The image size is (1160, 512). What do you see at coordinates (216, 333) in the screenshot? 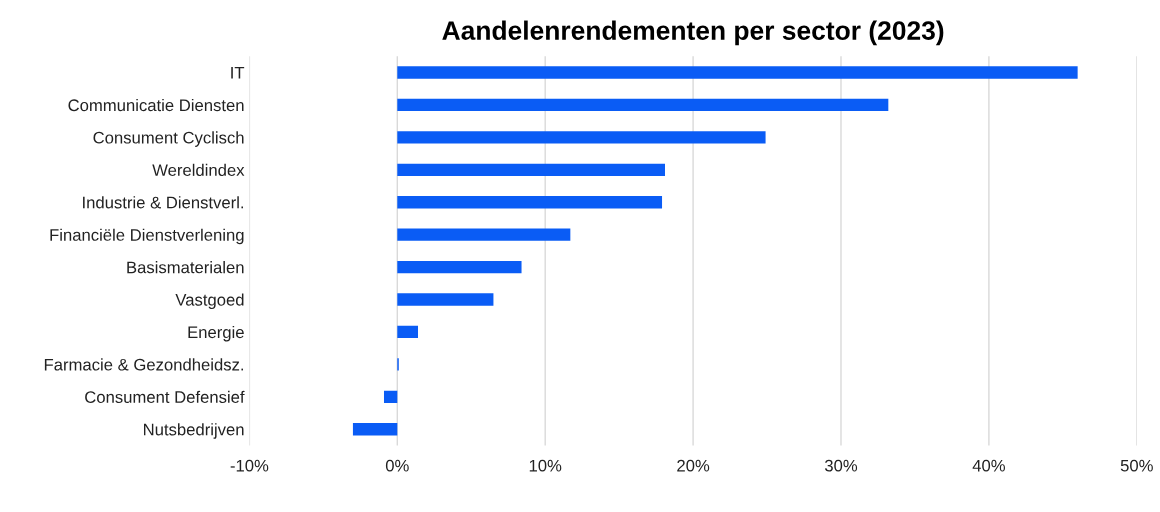
I see `y-tick-label: Energie` at bounding box center [216, 333].